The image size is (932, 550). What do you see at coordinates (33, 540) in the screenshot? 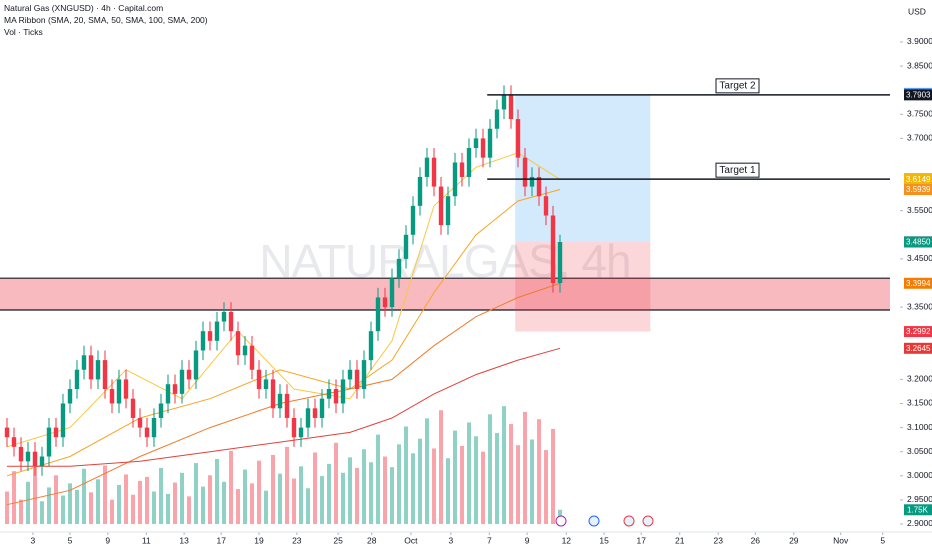
I see `x-tick-label: 3` at bounding box center [33, 540].